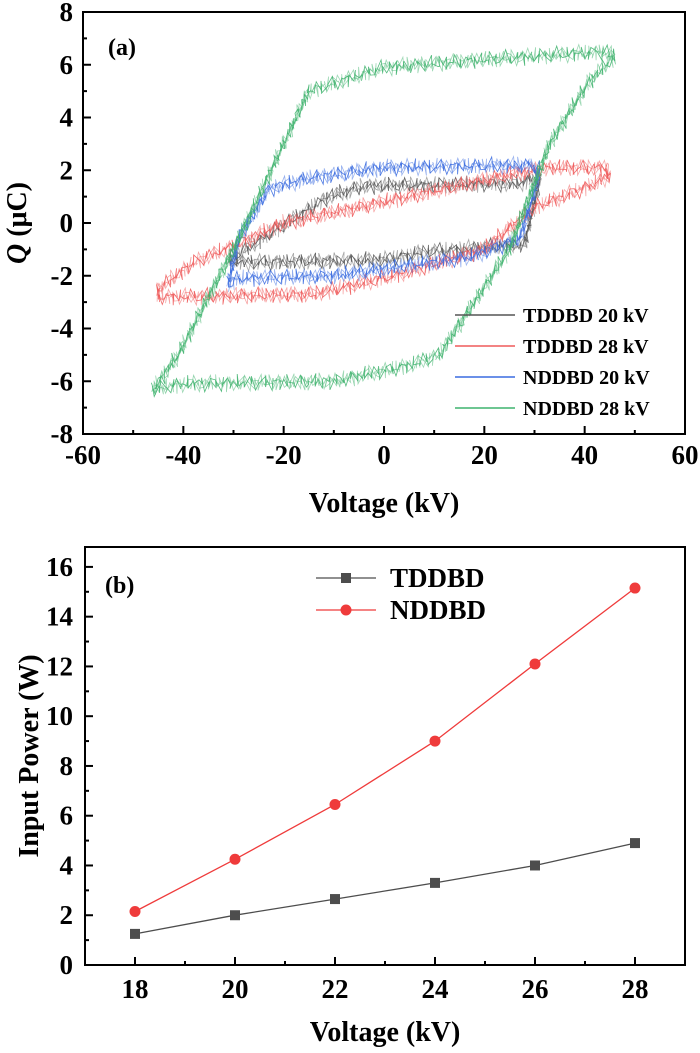  Describe the element at coordinates (67, 118) in the screenshot. I see `panel-a-y-tick-label: 4` at that location.